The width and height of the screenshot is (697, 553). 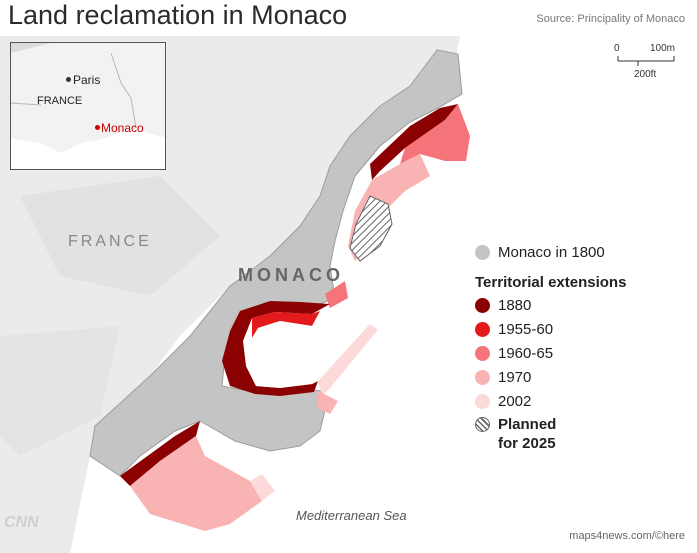 I want to click on extension-1970-fontvieille, so click(x=196, y=483).